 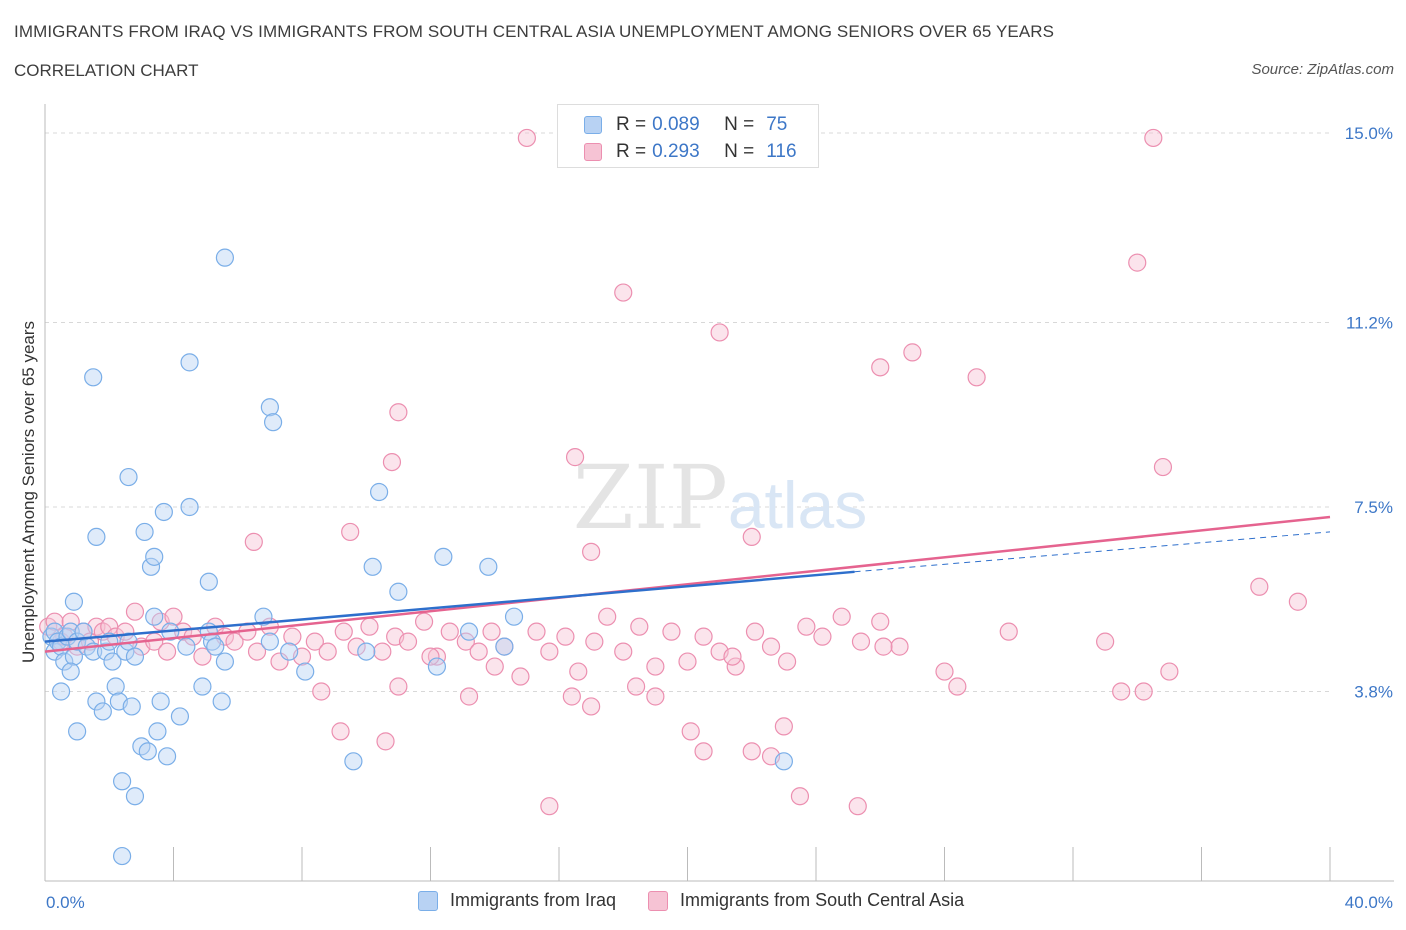 I want to click on r-label: R =, so click(x=631, y=151).